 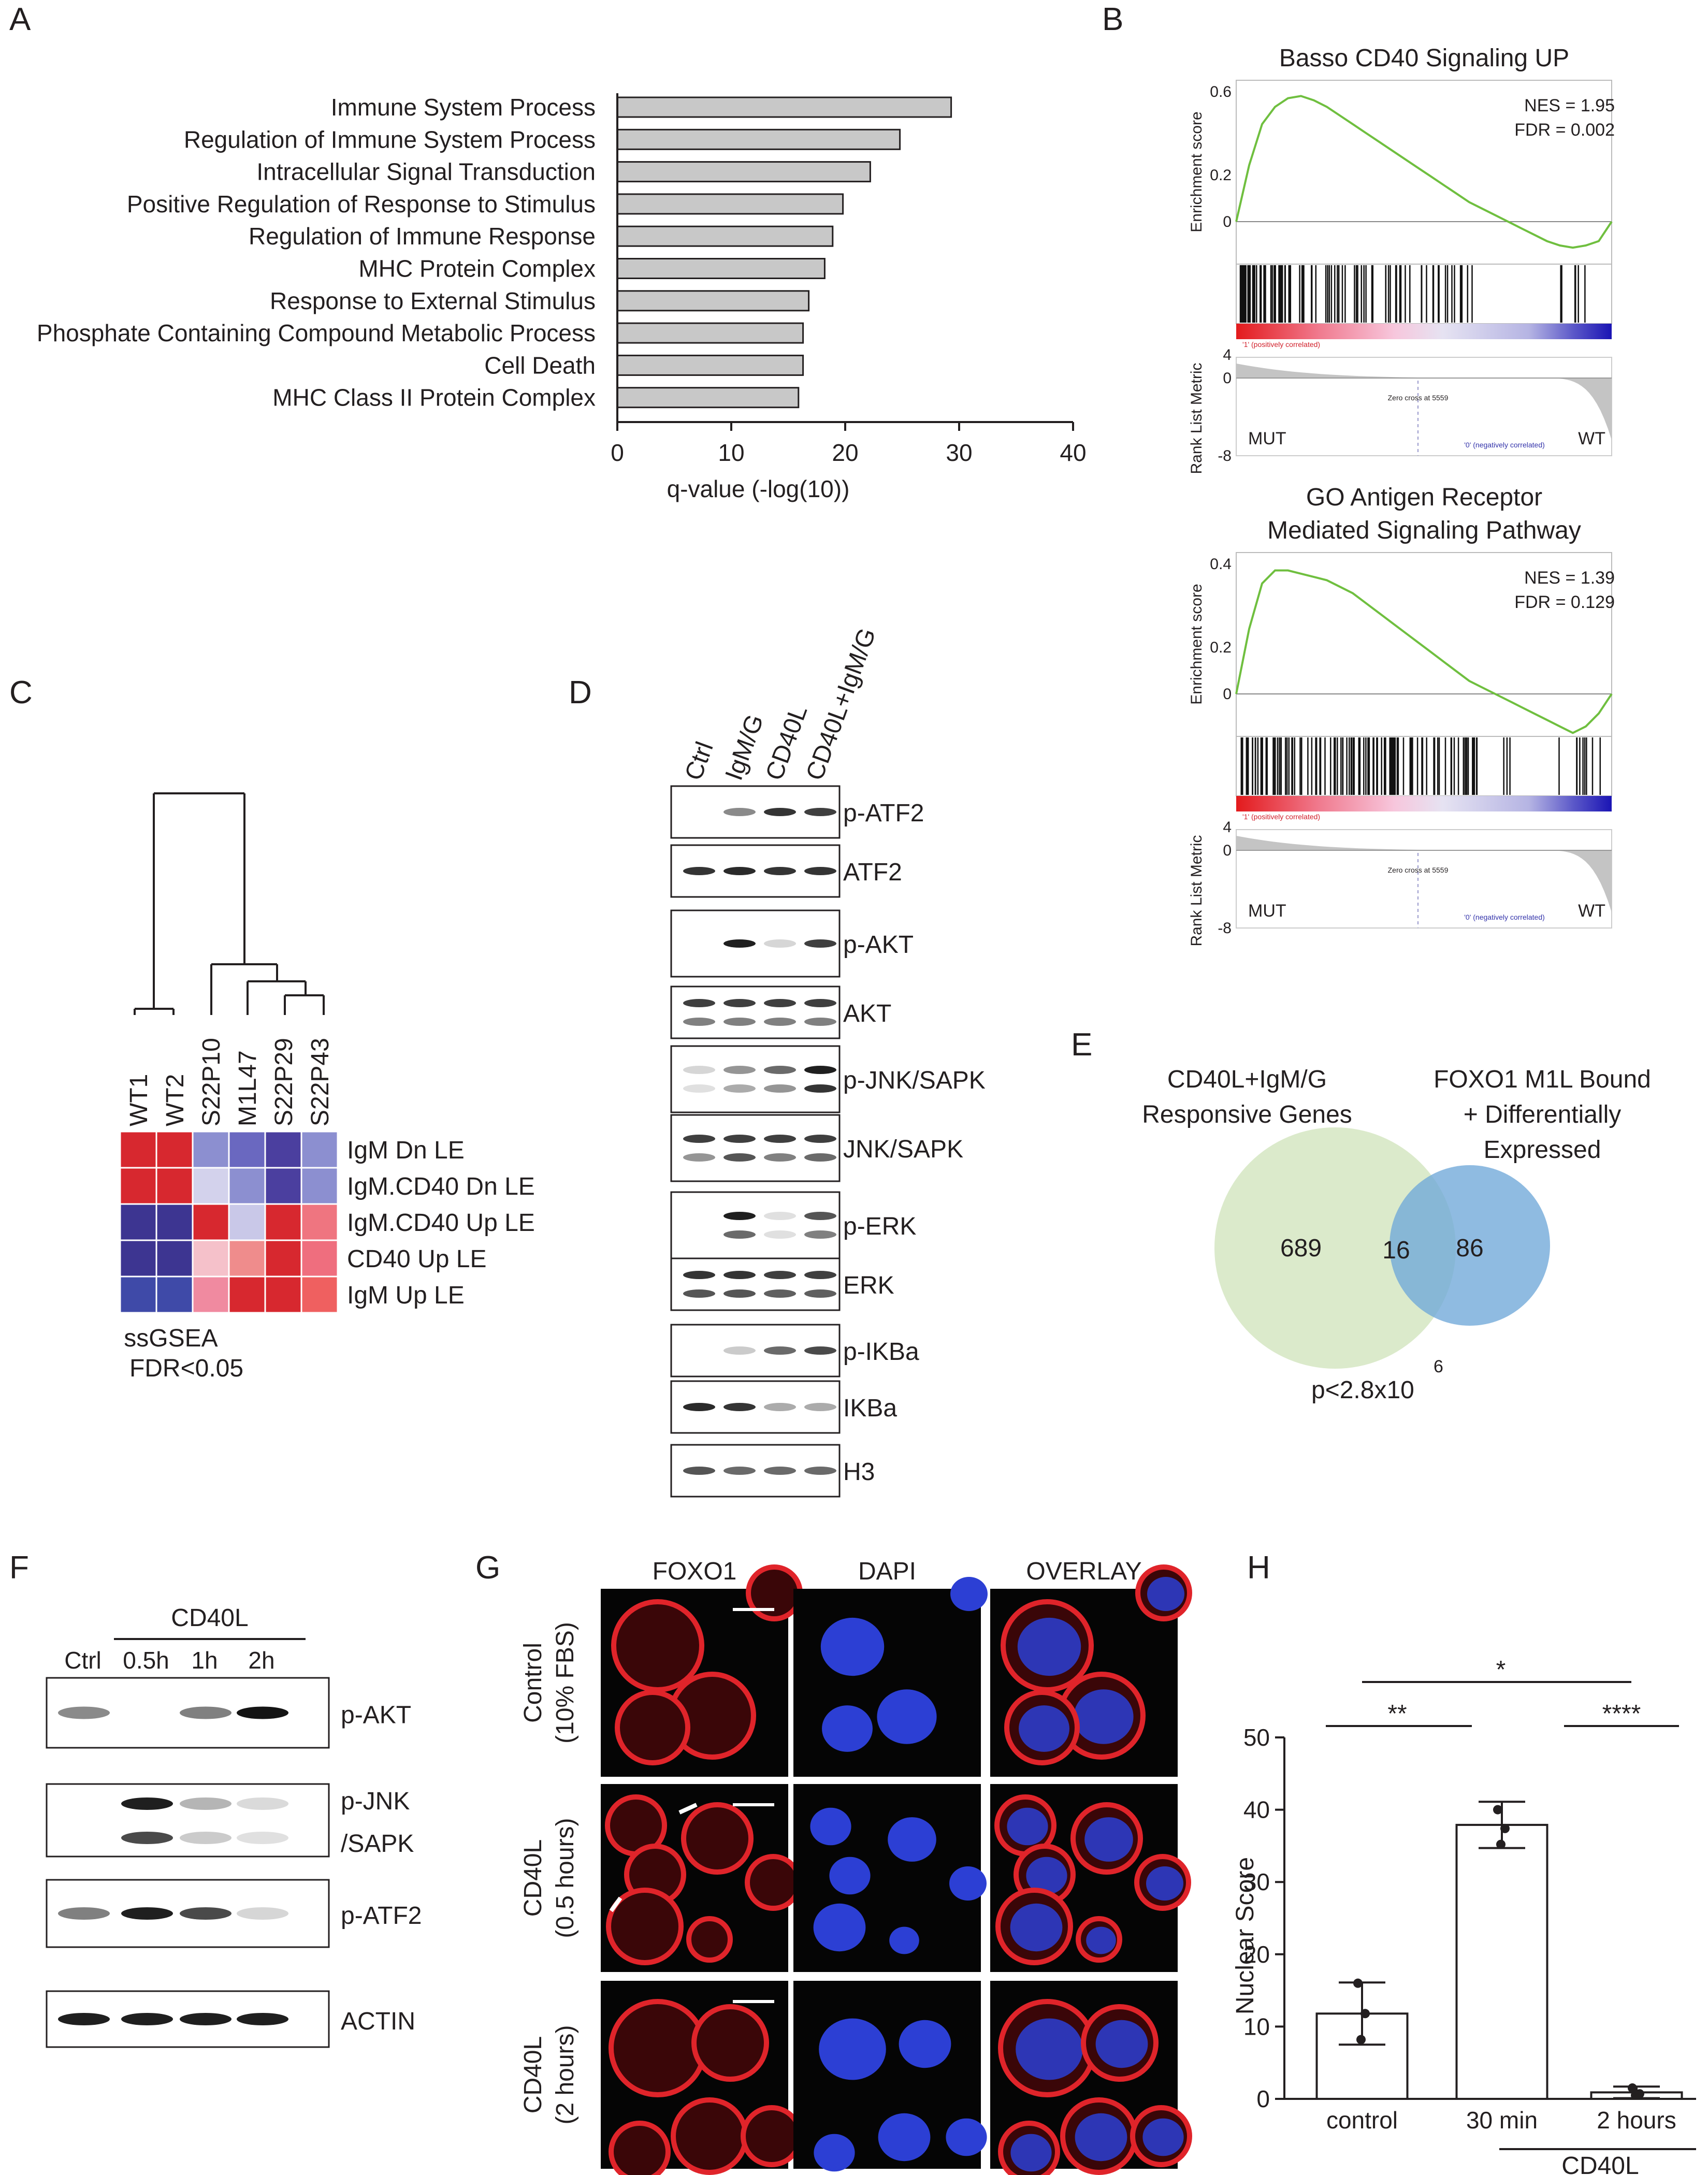 What do you see at coordinates (759, 489) in the screenshot?
I see `panel-a-x-axis-label: q-value (-log(10))` at bounding box center [759, 489].